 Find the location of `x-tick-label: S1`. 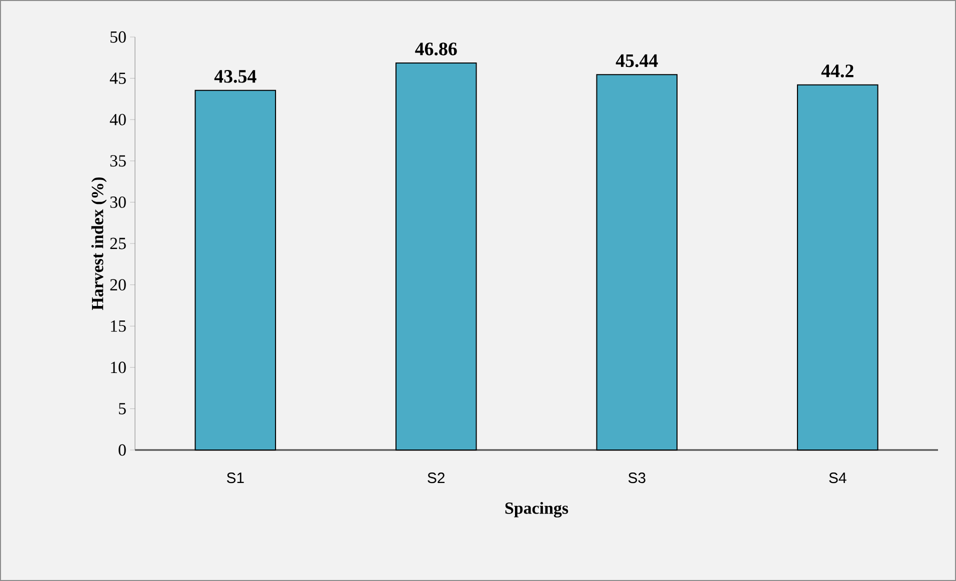

x-tick-label: S1 is located at coordinates (235, 478).